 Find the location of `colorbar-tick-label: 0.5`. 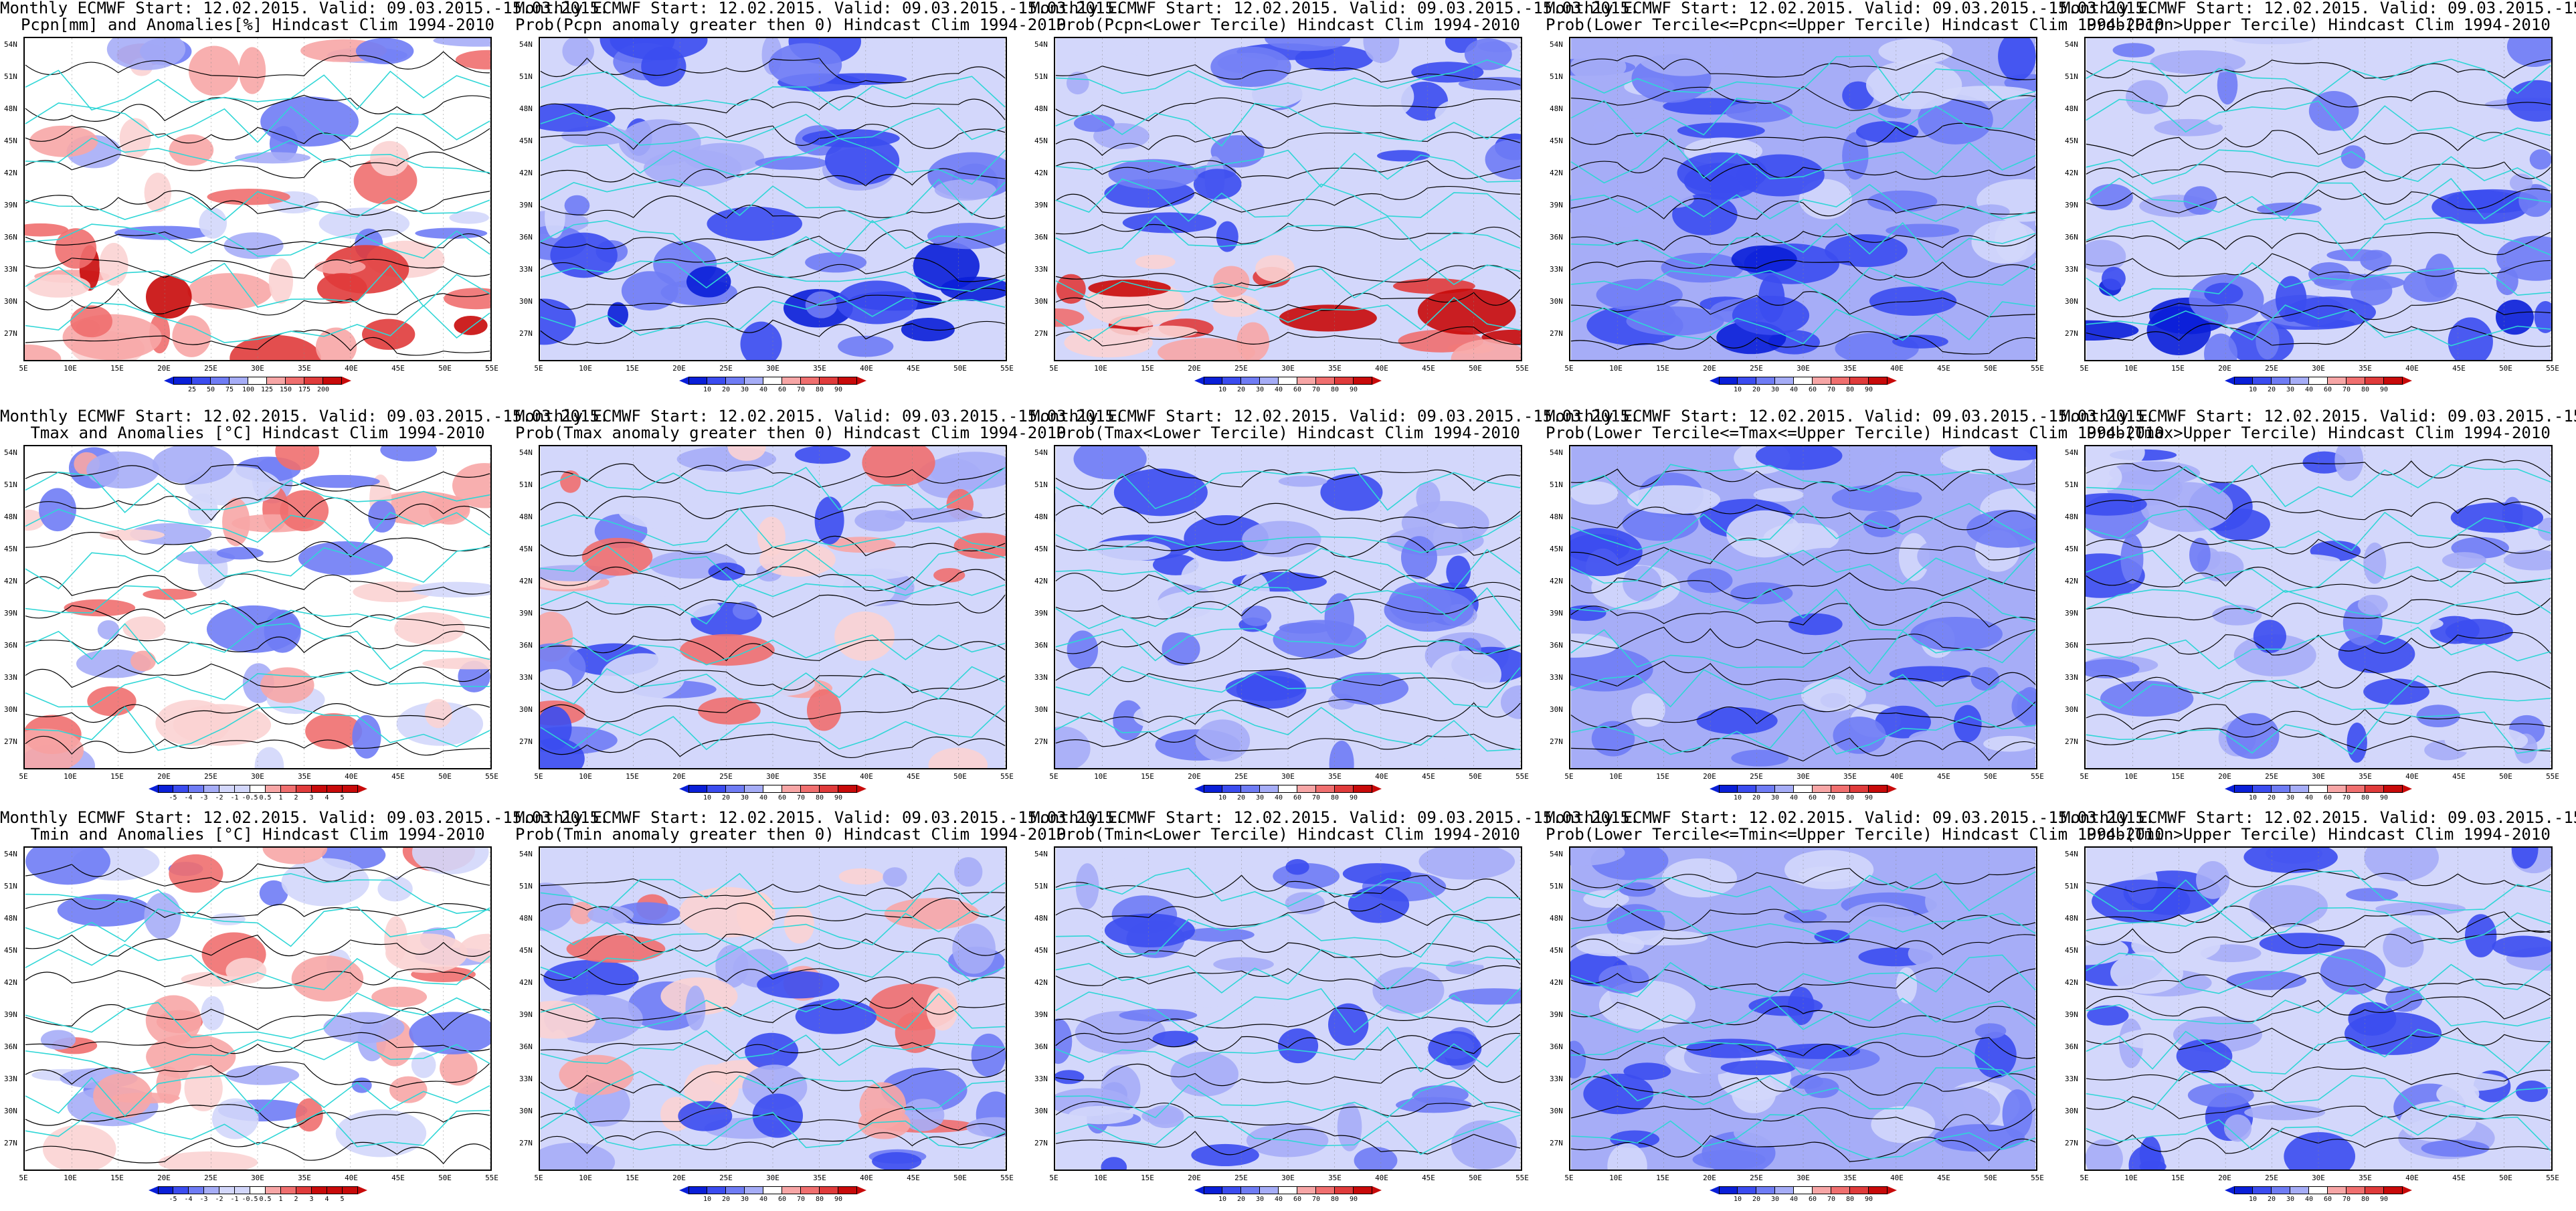

colorbar-tick-label: 0.5 is located at coordinates (265, 1199).